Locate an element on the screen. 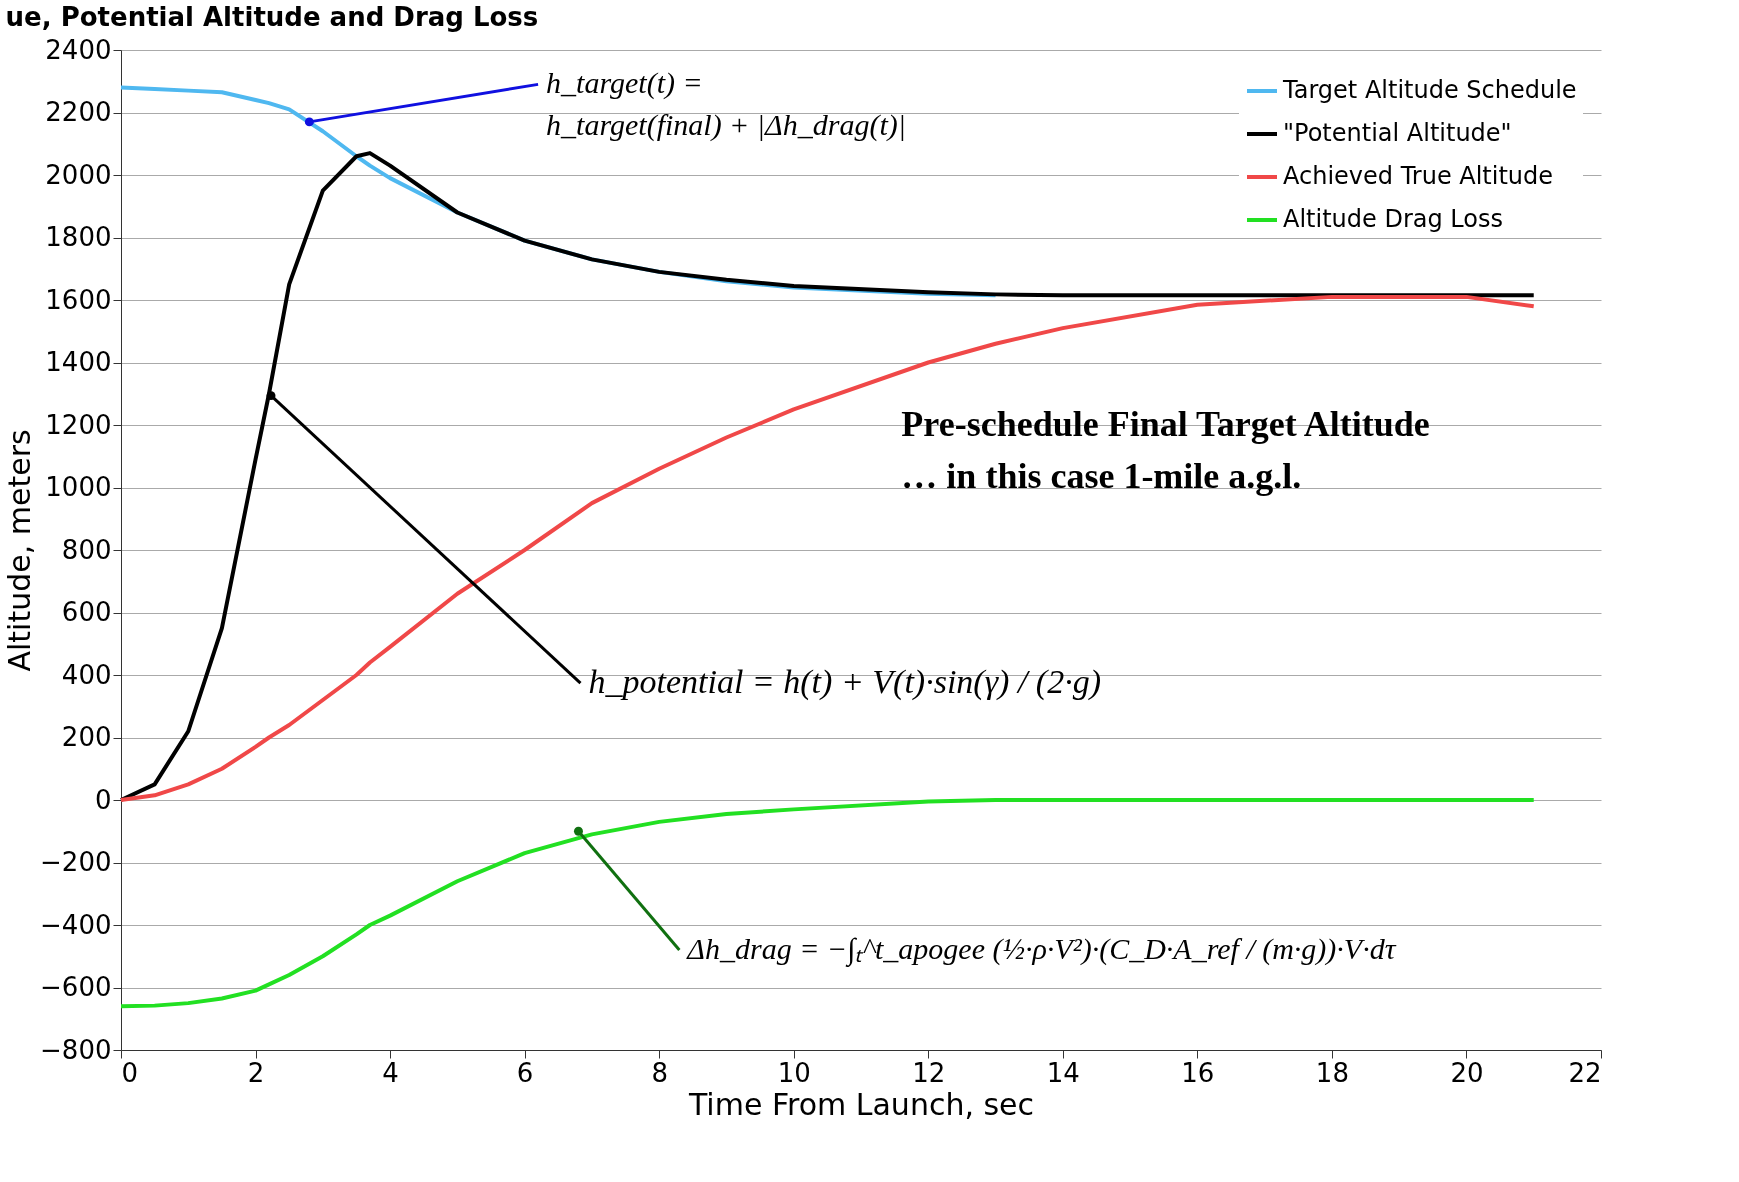 The width and height of the screenshot is (1739, 1182). y-tick-label: 1800 is located at coordinates (78, 237).